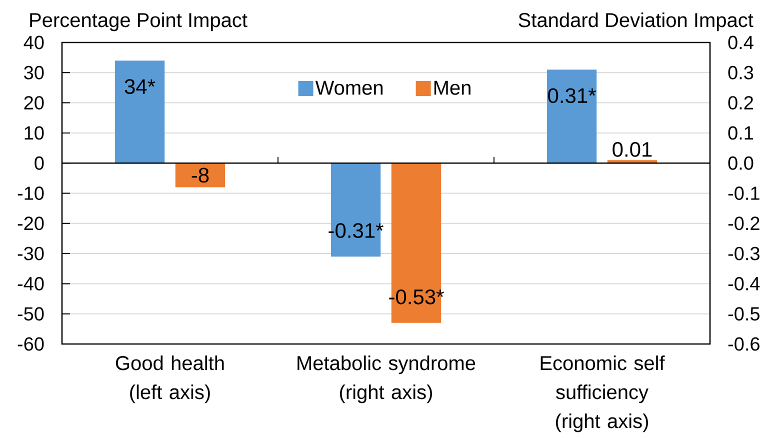 Image resolution: width=771 pixels, height=438 pixels. I want to click on y-tick-label: -30, so click(31, 253).